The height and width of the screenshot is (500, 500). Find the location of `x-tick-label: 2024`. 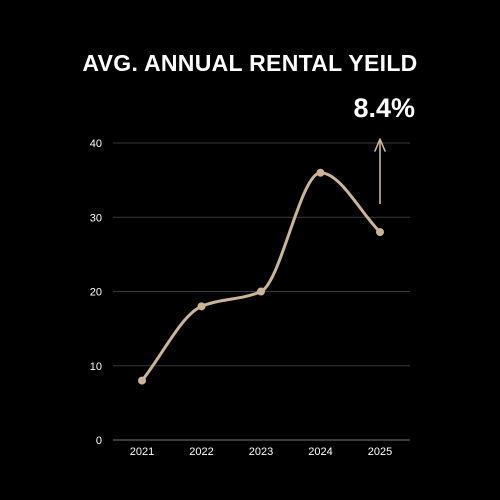

x-tick-label: 2024 is located at coordinates (320, 452).